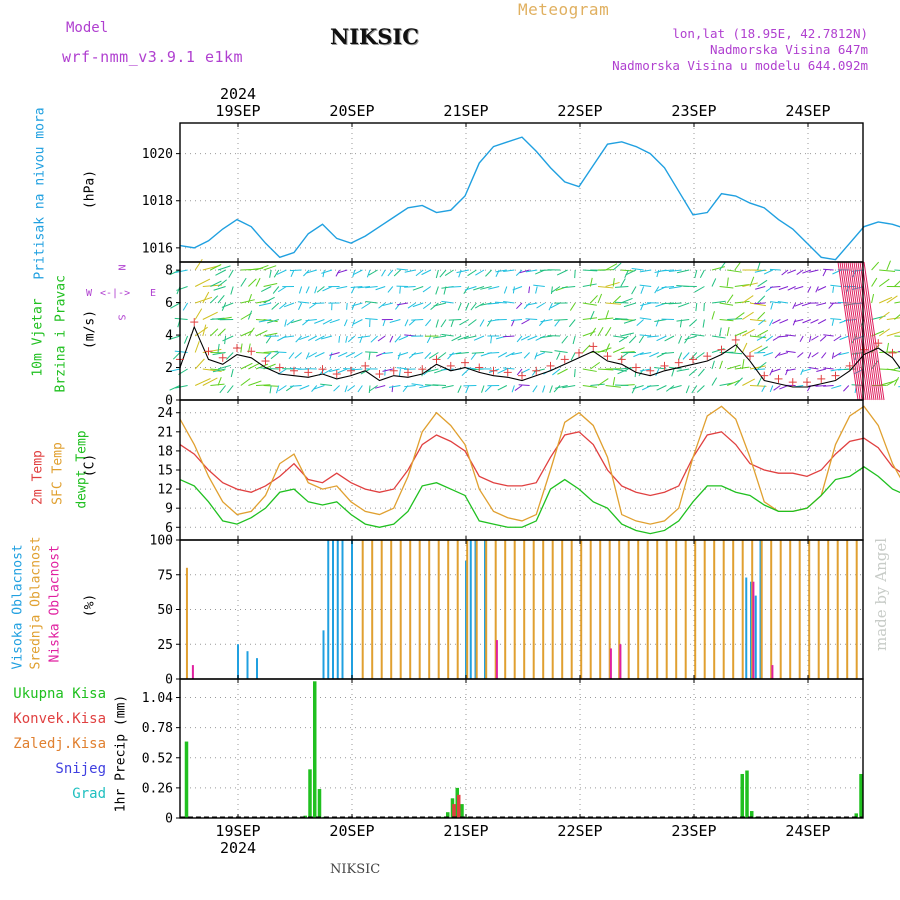 The height and width of the screenshot is (900, 900). Describe the element at coordinates (165, 575) in the screenshot. I see `y-tick-label: 75` at that location.